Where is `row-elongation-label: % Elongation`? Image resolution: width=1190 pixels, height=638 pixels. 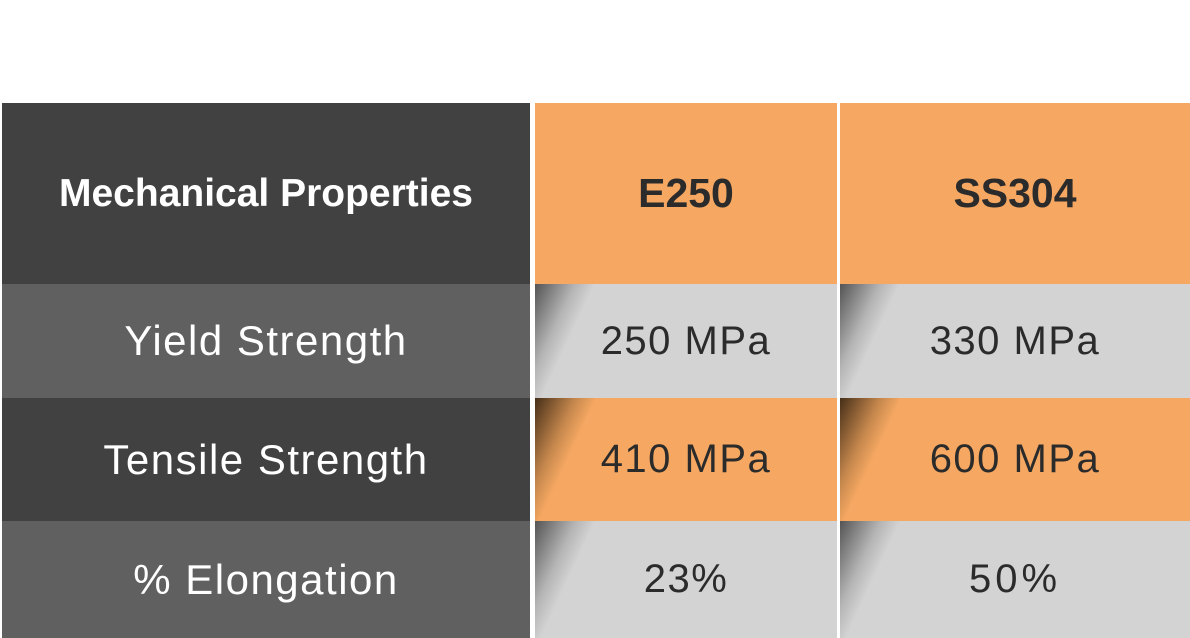
row-elongation-label: % Elongation is located at coordinates (266, 579).